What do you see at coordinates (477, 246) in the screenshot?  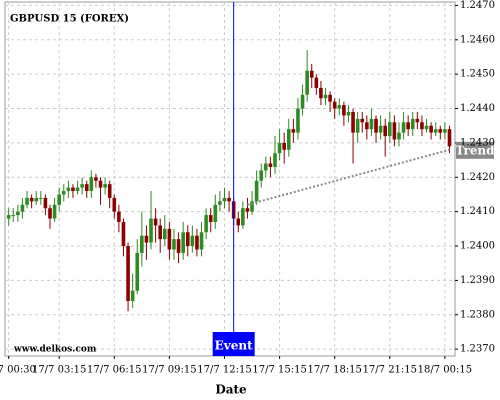 I see `y-tick-label: 1.2400` at bounding box center [477, 246].